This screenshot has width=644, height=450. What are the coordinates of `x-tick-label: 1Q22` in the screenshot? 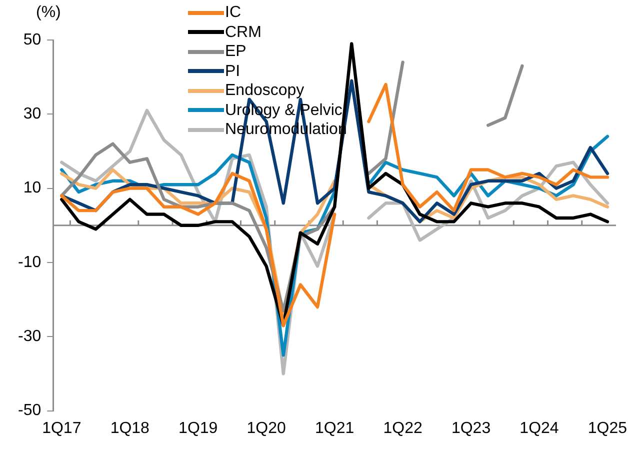 It's located at (402, 428).